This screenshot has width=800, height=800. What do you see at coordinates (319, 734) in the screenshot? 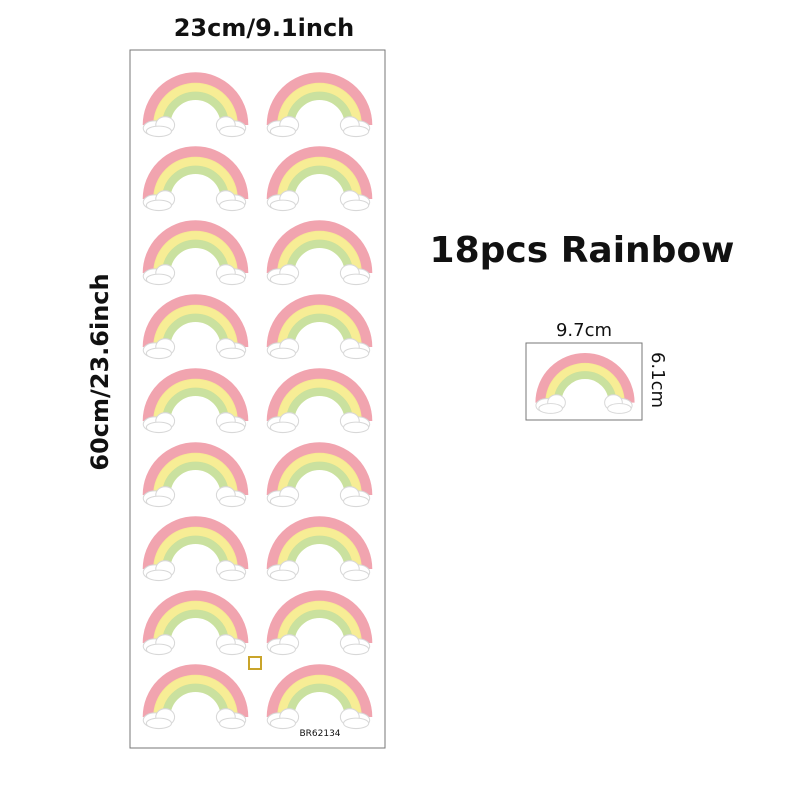
I see `product-code: BR62134` at bounding box center [319, 734].